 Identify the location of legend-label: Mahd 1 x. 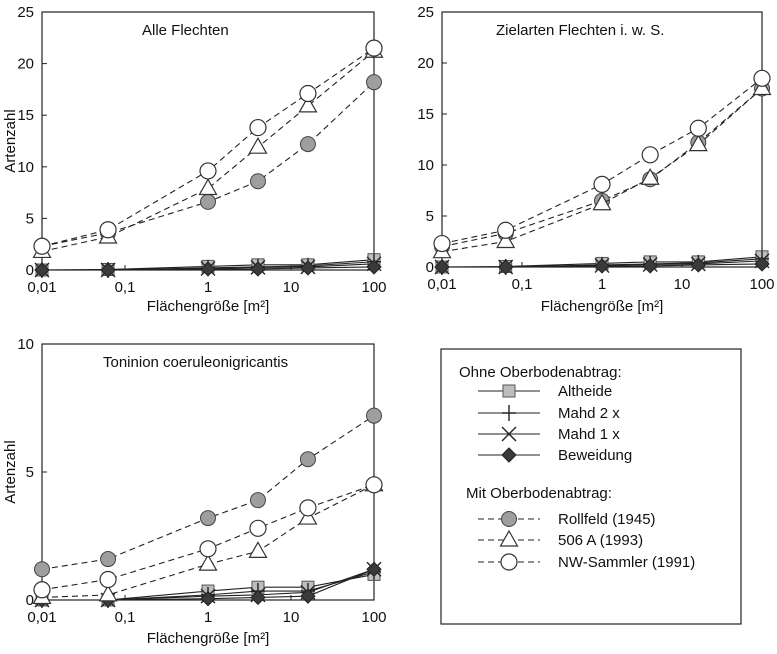
(589, 434).